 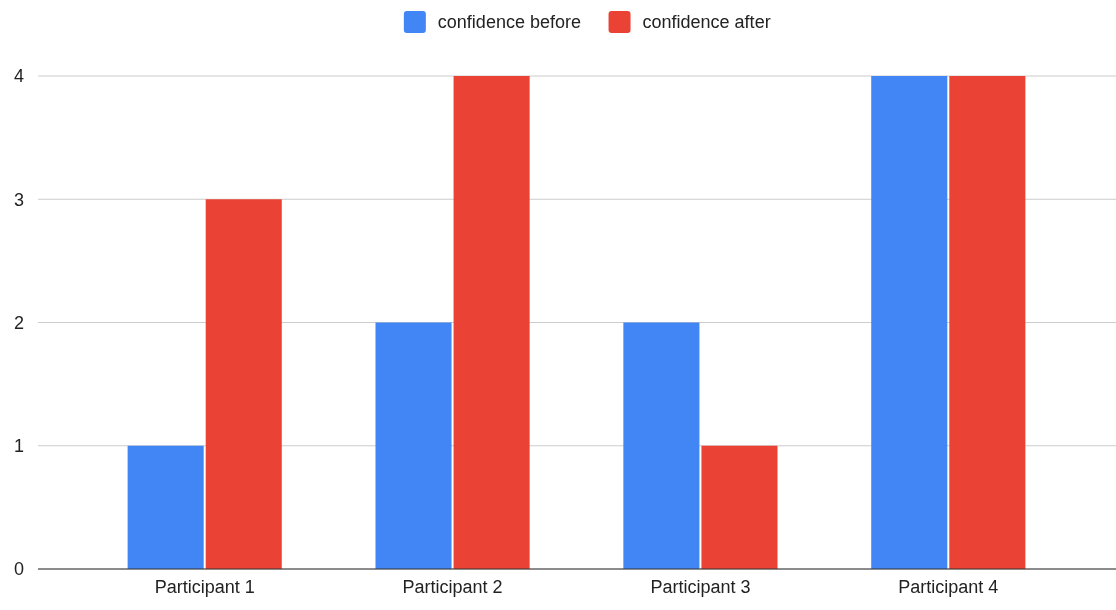 I want to click on legend-label: confidence after, so click(x=706, y=22).